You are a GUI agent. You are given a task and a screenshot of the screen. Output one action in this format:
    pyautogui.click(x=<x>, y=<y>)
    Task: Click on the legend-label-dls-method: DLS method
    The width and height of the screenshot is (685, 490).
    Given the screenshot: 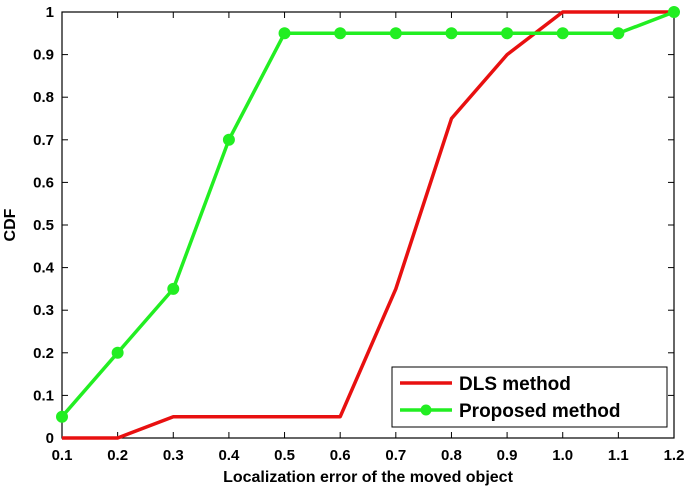 What is the action you would take?
    pyautogui.click(x=515, y=384)
    